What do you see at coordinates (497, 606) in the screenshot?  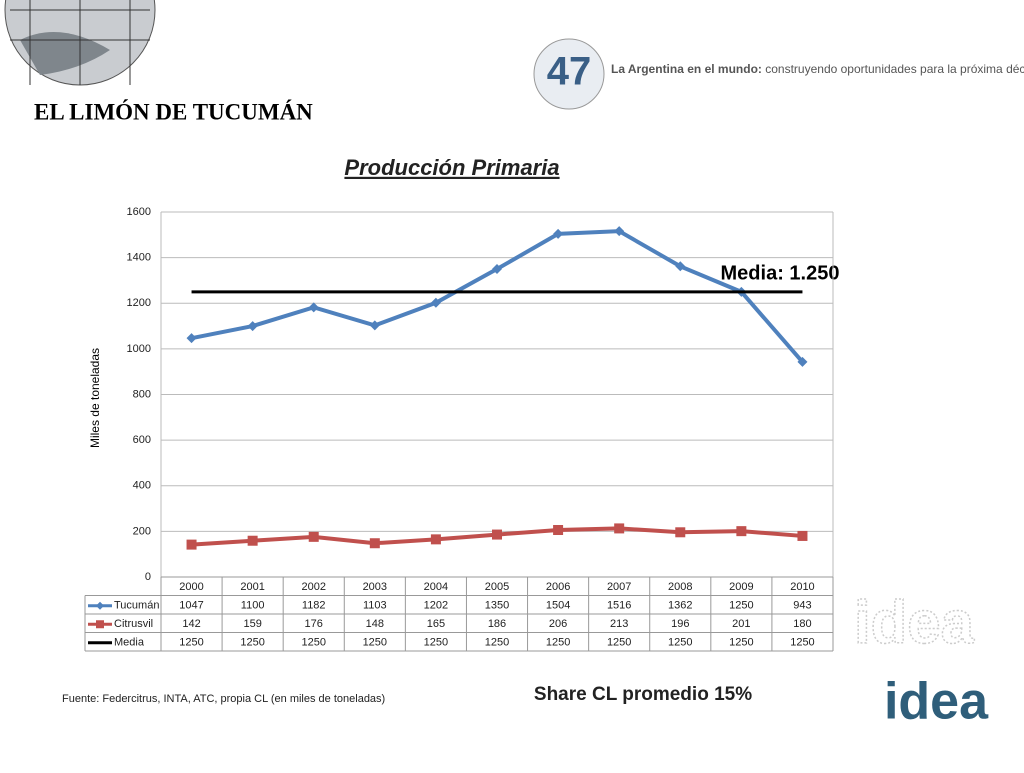 I see `table-value: 1350` at bounding box center [497, 606].